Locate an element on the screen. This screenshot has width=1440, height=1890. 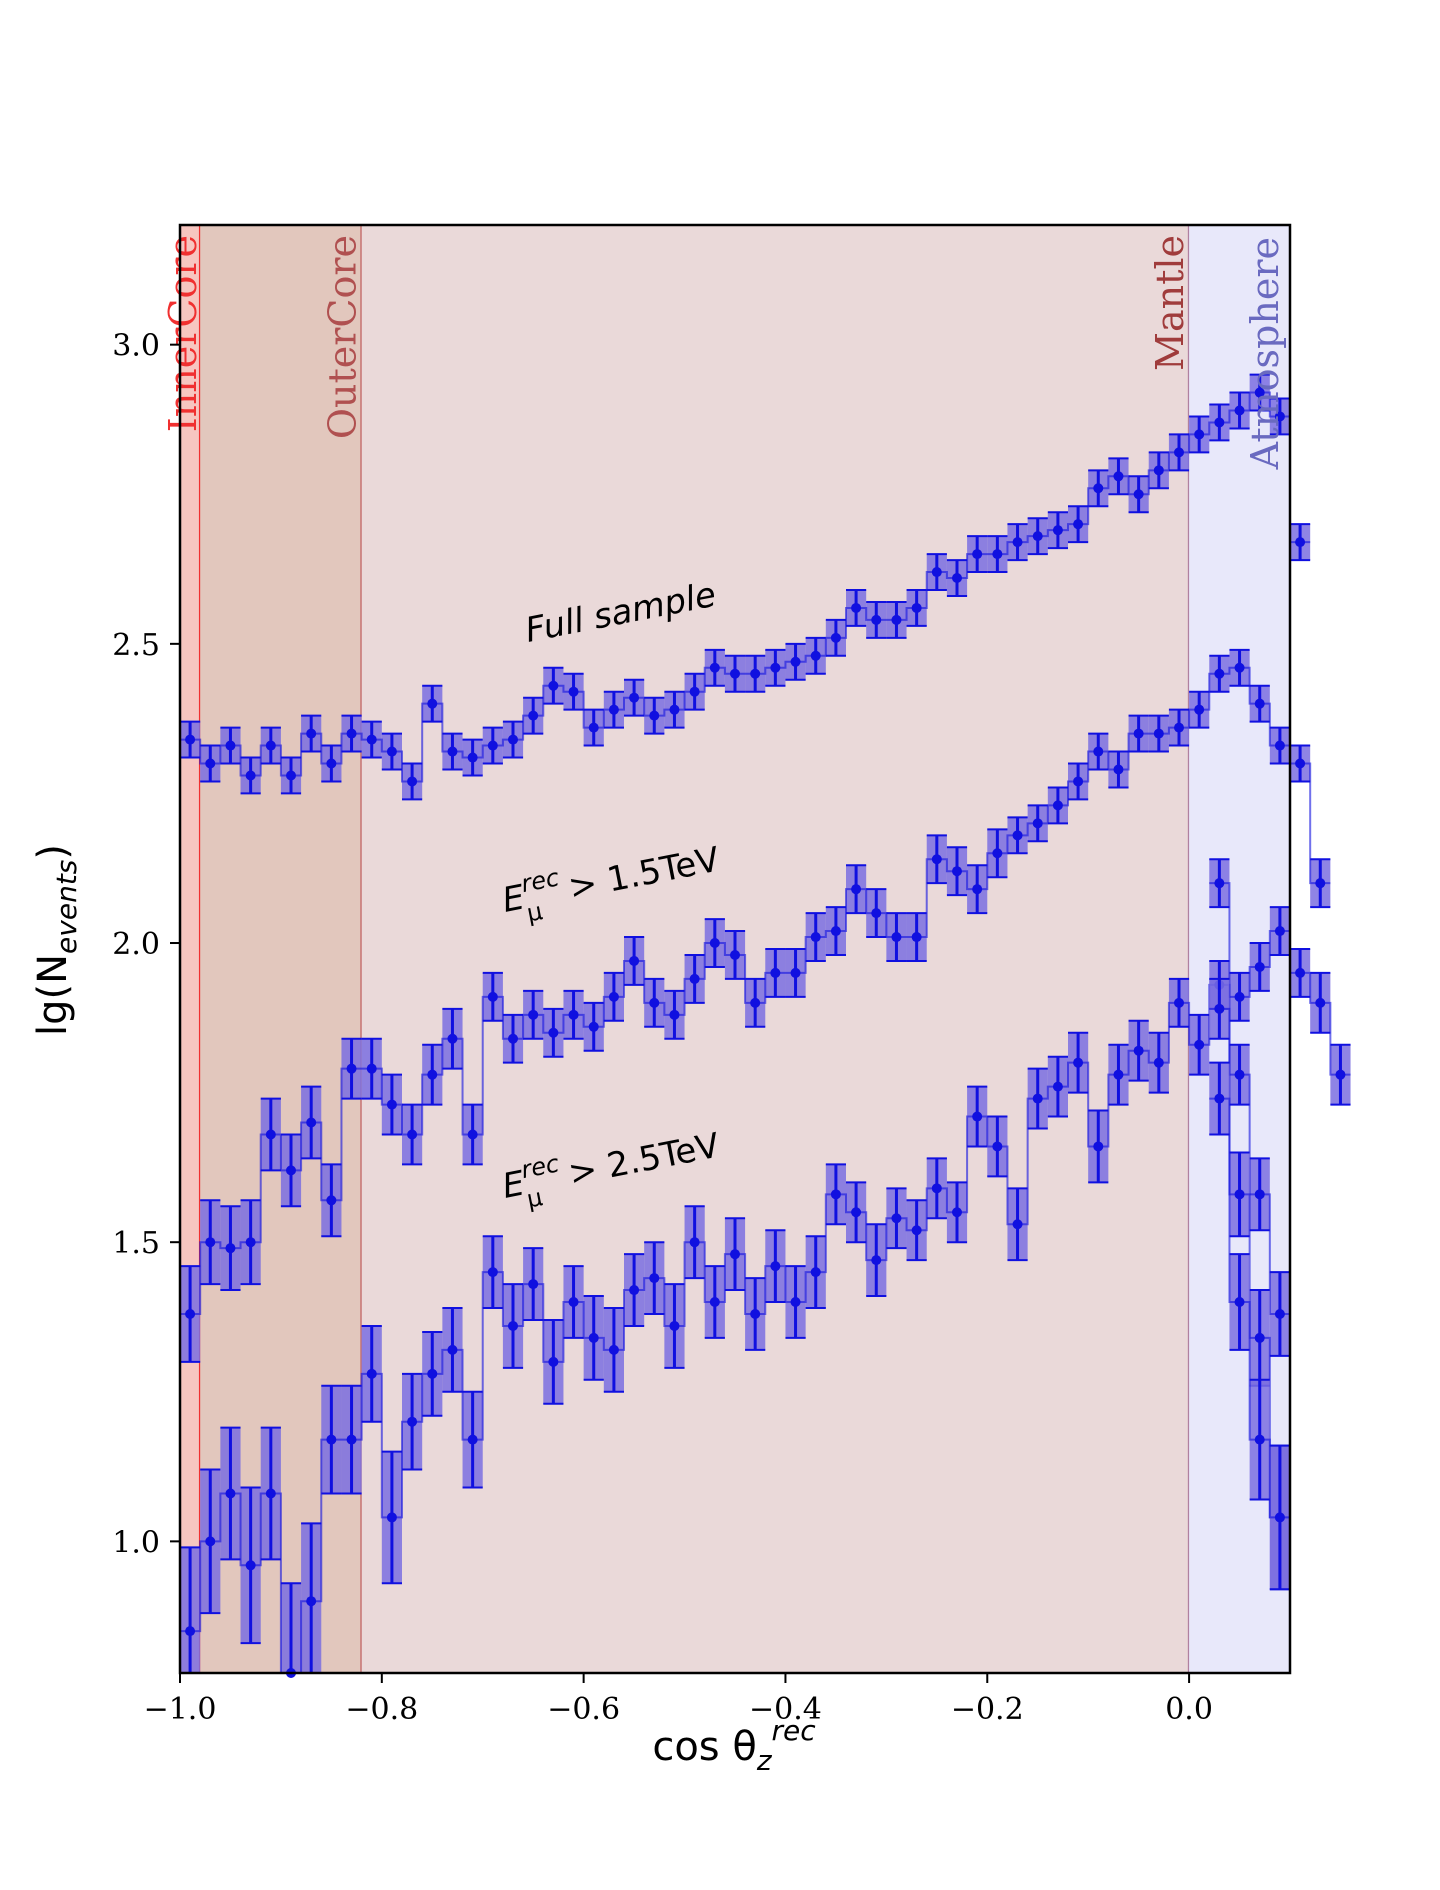
y-tick-label: 3.0 is located at coordinates (136, 346).